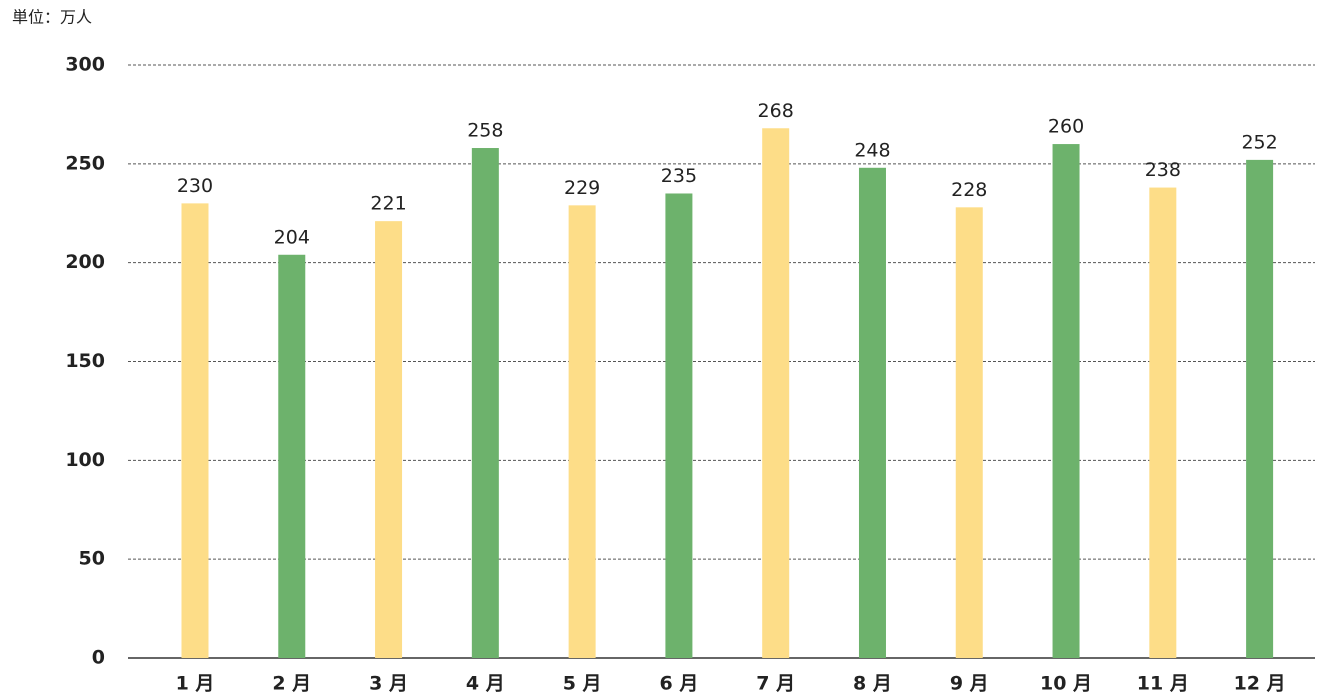 This screenshot has height=700, width=1330. What do you see at coordinates (1260, 684) in the screenshot?
I see `x-tick-label: 12 月` at bounding box center [1260, 684].